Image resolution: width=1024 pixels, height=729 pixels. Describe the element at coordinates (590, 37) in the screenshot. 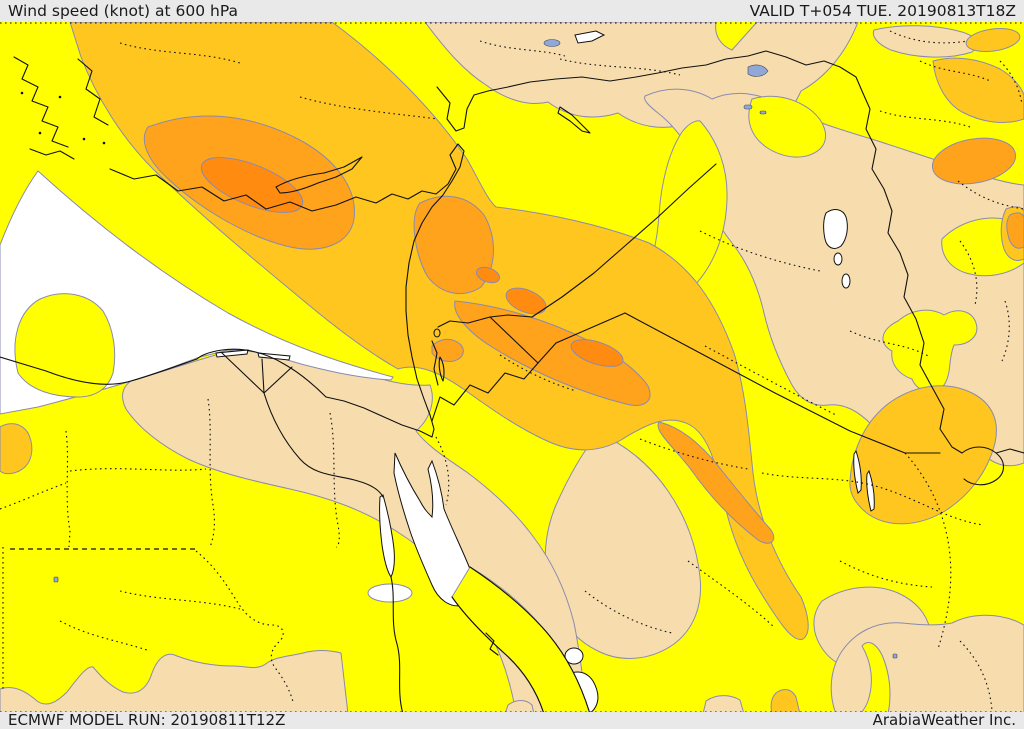

I see `lake-tuz` at that location.